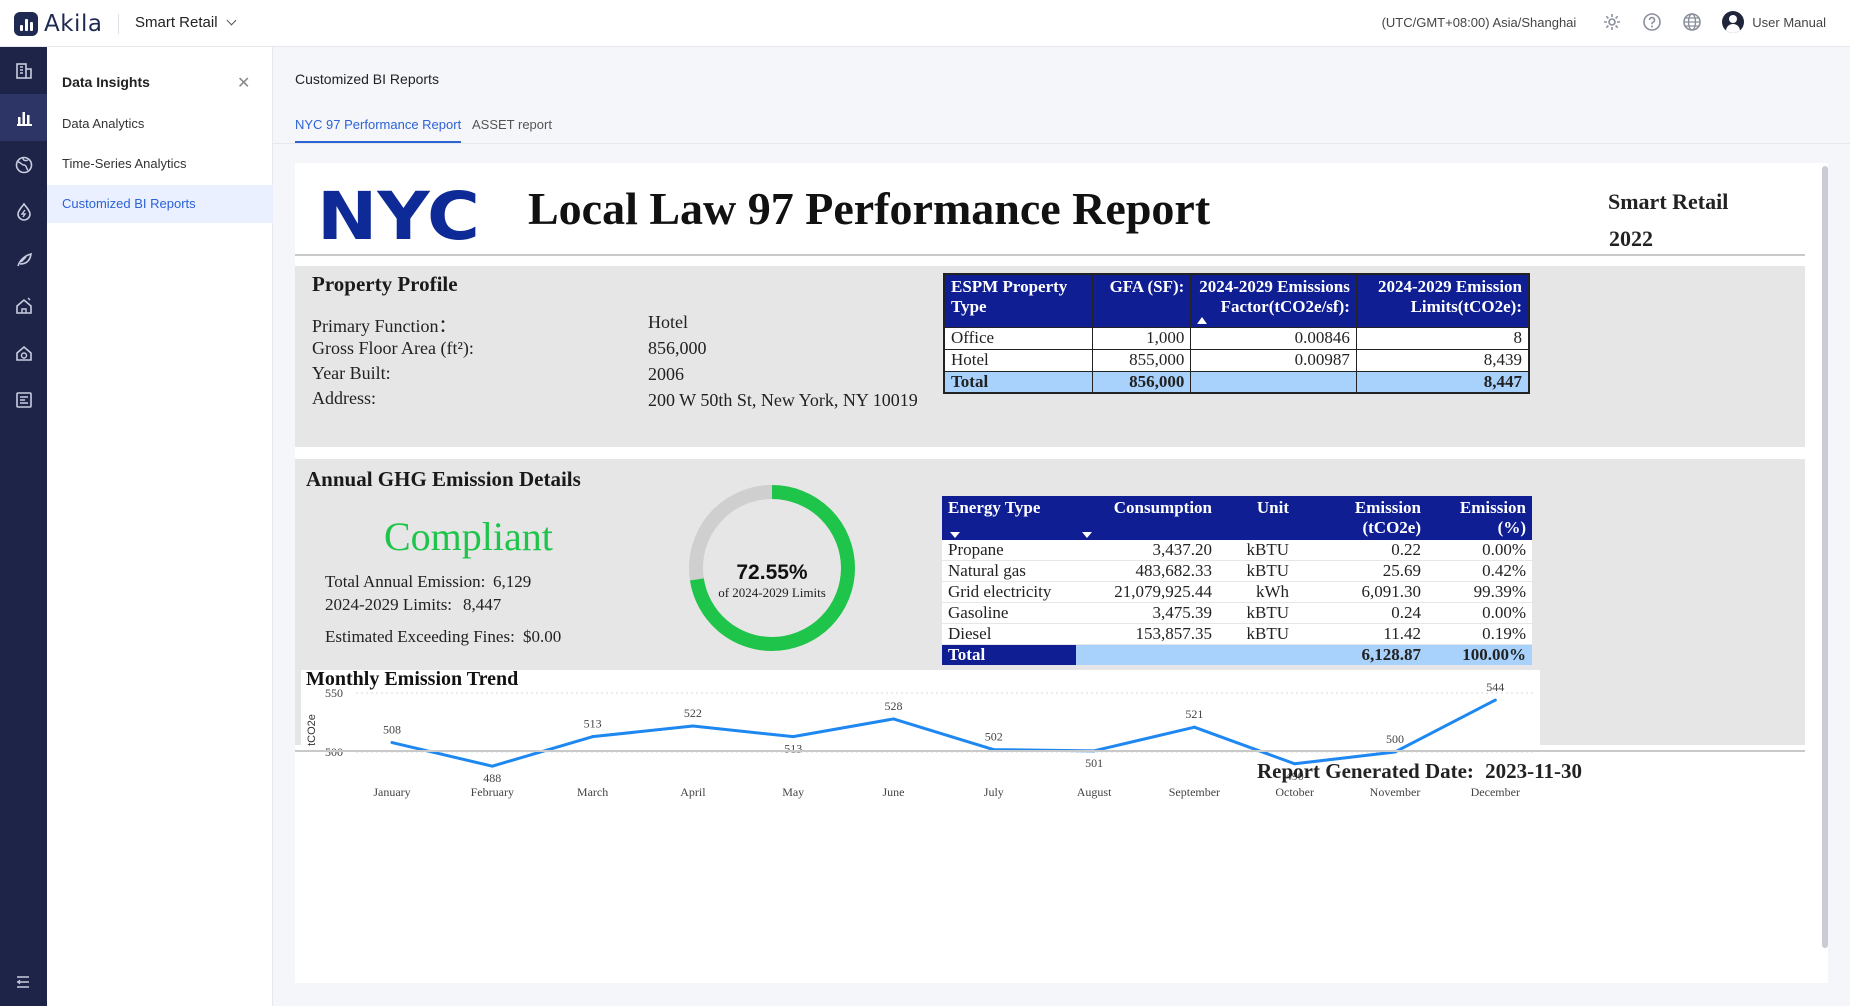  What do you see at coordinates (1141, 382) in the screenshot?
I see `cell-total-gfa: 856,000` at bounding box center [1141, 382].